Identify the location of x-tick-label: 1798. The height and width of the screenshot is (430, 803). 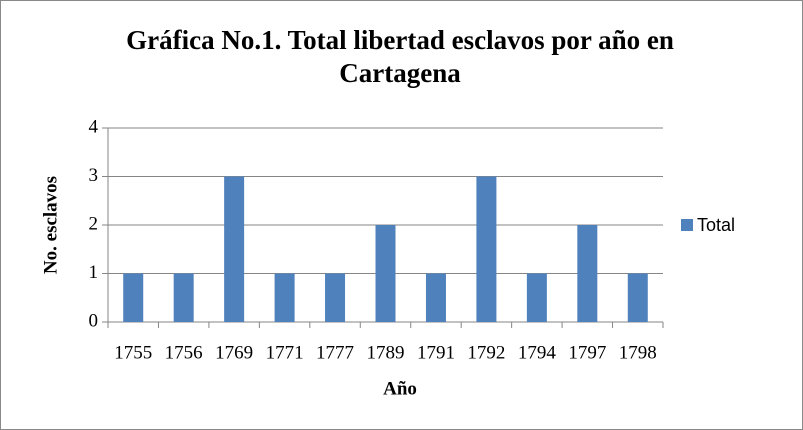
(638, 352).